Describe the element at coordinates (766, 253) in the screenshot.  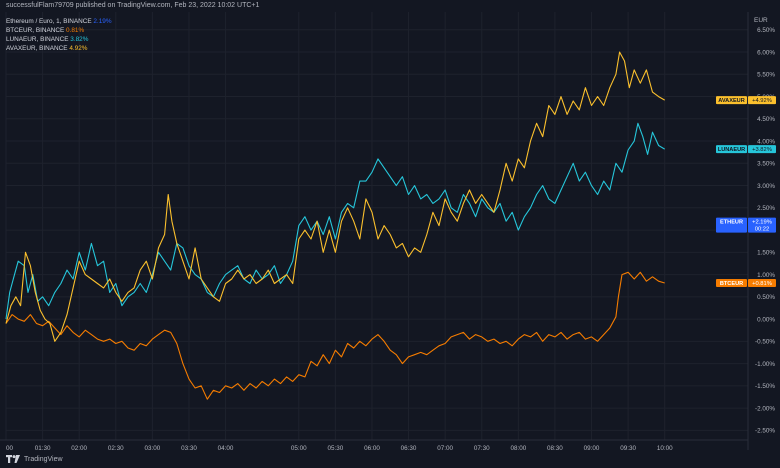
I see `y-tick-label: 1.50%` at that location.